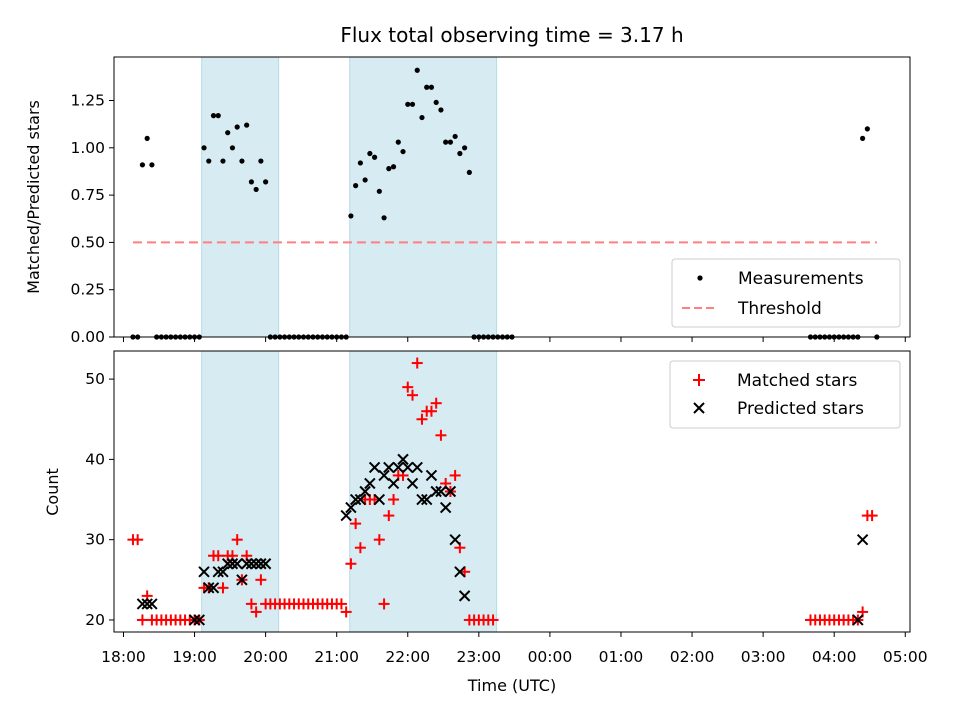  I want to click on y-tick-label: 1.25, so click(87, 101).